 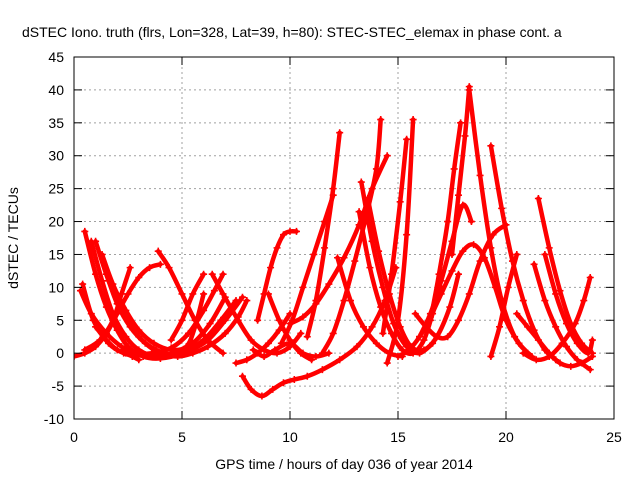 What do you see at coordinates (54, 419) in the screenshot?
I see `y-tick-label: -10` at bounding box center [54, 419].